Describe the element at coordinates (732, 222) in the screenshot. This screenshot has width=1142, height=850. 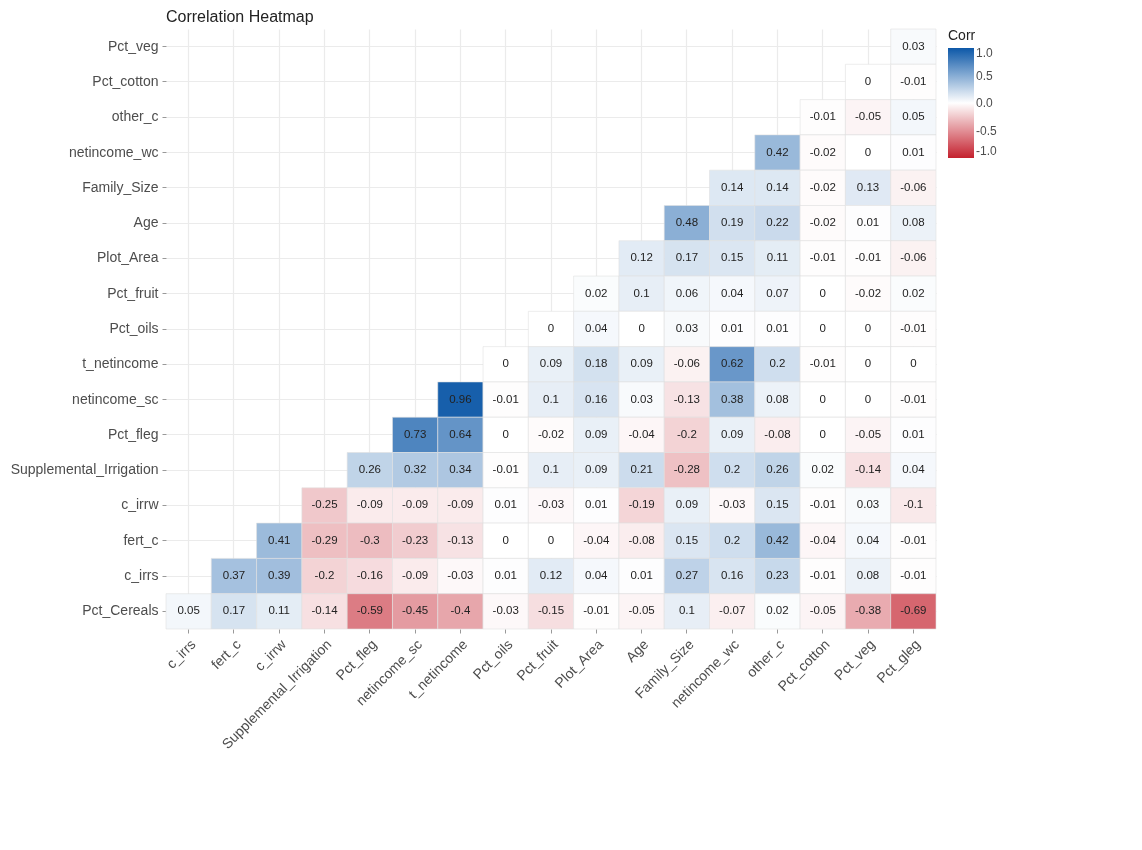
I see `data-label: 0.19` at that location.